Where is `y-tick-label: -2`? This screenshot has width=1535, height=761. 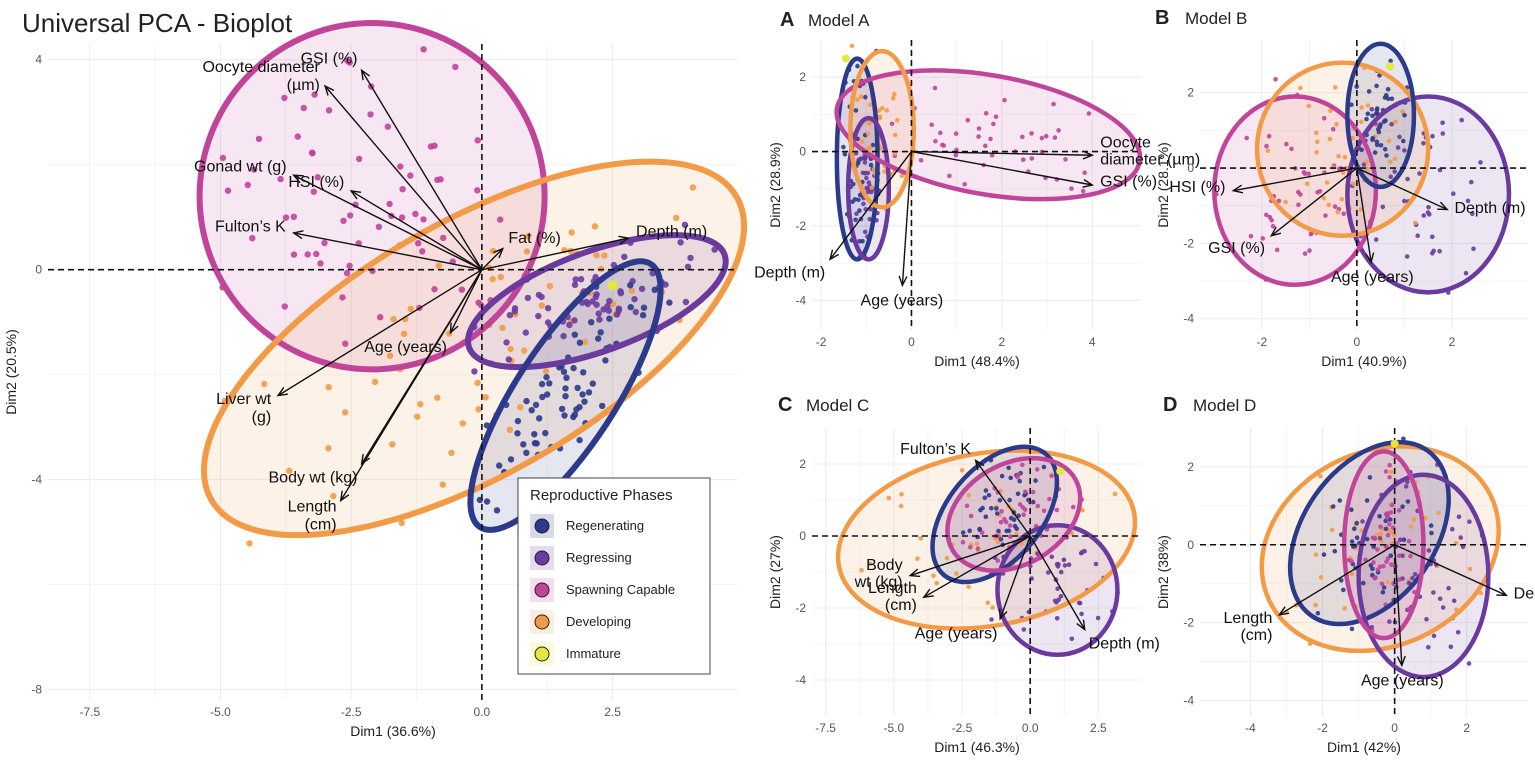 y-tick-label: -2 is located at coordinates (1188, 243).